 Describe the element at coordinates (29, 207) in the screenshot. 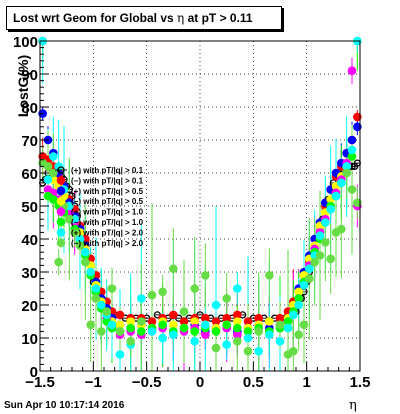

I see `y-tick-label: 50` at that location.